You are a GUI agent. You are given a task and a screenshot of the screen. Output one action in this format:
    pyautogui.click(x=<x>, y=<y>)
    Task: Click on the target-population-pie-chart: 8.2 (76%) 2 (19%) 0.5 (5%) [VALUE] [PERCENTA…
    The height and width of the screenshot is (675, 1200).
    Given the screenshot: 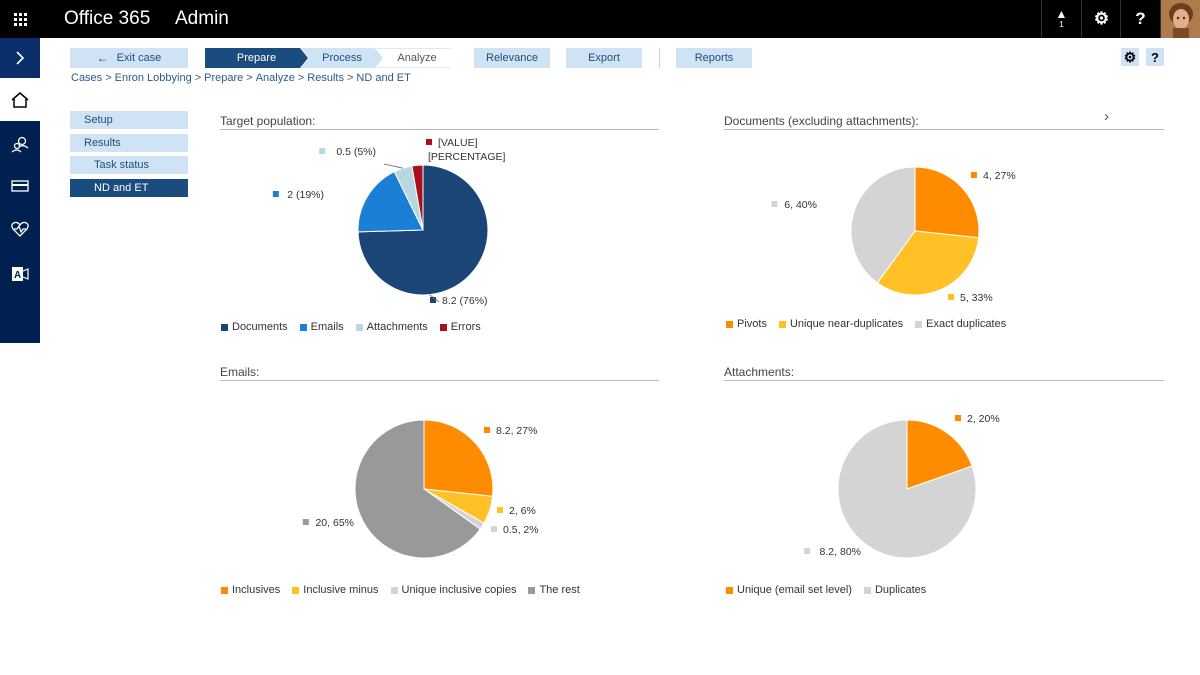 What is the action you would take?
    pyautogui.click(x=388, y=222)
    